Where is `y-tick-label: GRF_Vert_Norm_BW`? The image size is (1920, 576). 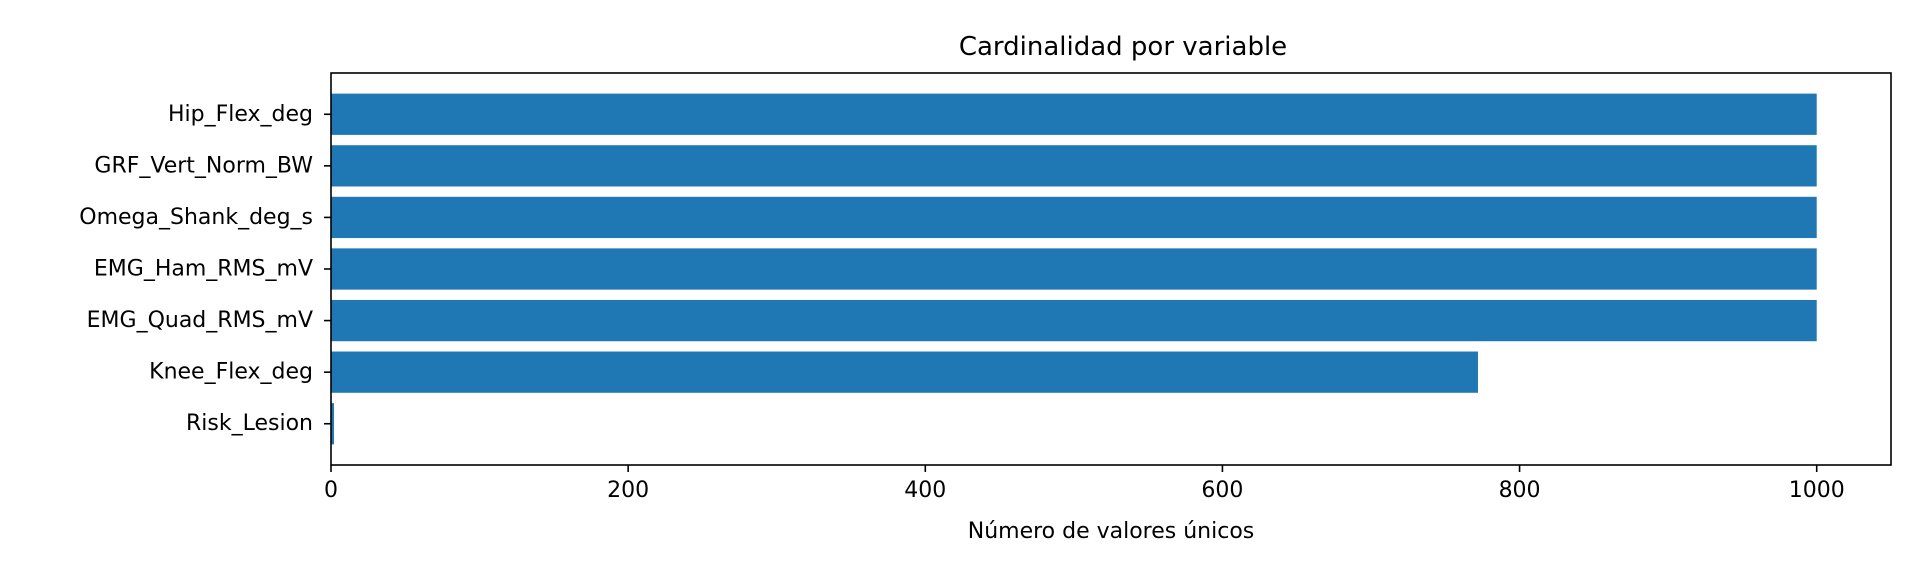 y-tick-label: GRF_Vert_Norm_BW is located at coordinates (203, 165).